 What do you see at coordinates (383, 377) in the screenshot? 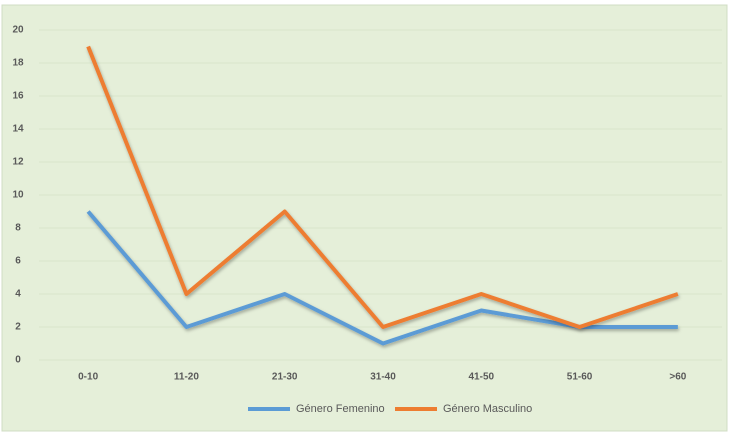
I see `x-tick-label: 31-40` at bounding box center [383, 377].